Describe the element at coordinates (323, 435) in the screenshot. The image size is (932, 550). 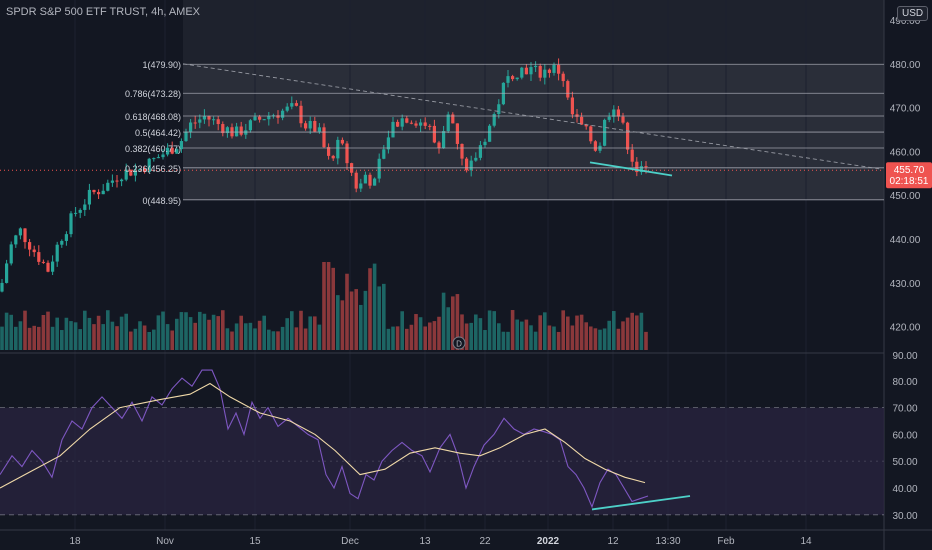
I see `rsi-ma-line` at that location.